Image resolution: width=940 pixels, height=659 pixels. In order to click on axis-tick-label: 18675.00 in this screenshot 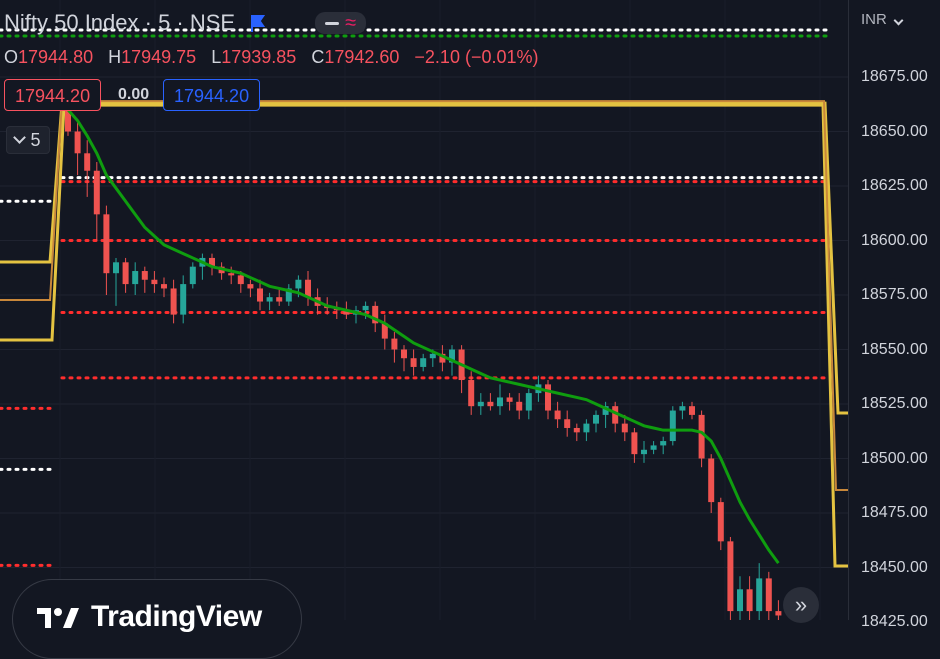, I will do `click(894, 76)`.